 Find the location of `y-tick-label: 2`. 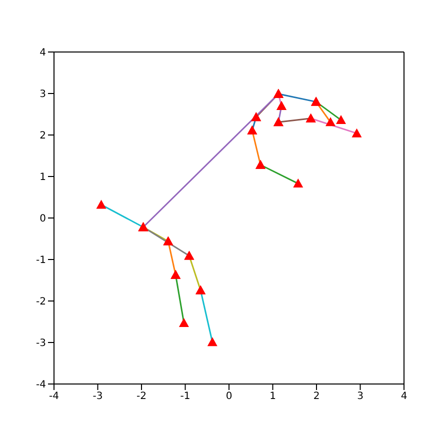

y-tick-label: 2 is located at coordinates (43, 136).